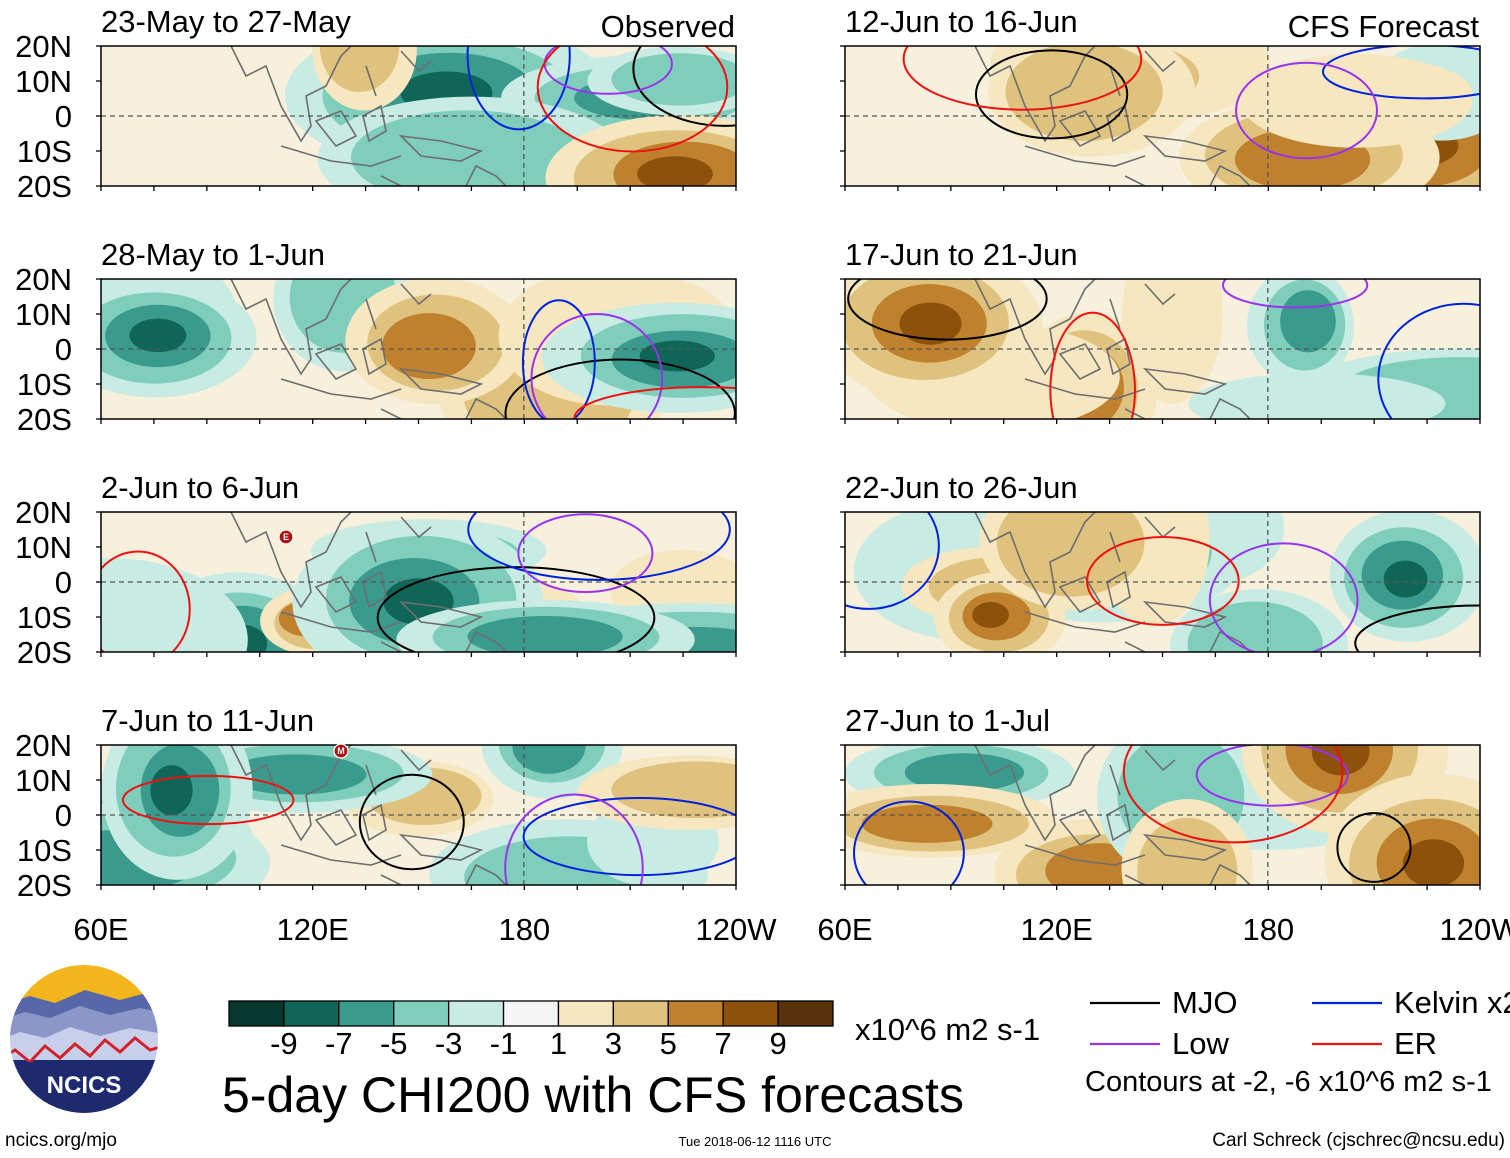  What do you see at coordinates (1200, 1043) in the screenshot?
I see `legend-label: Low` at bounding box center [1200, 1043].